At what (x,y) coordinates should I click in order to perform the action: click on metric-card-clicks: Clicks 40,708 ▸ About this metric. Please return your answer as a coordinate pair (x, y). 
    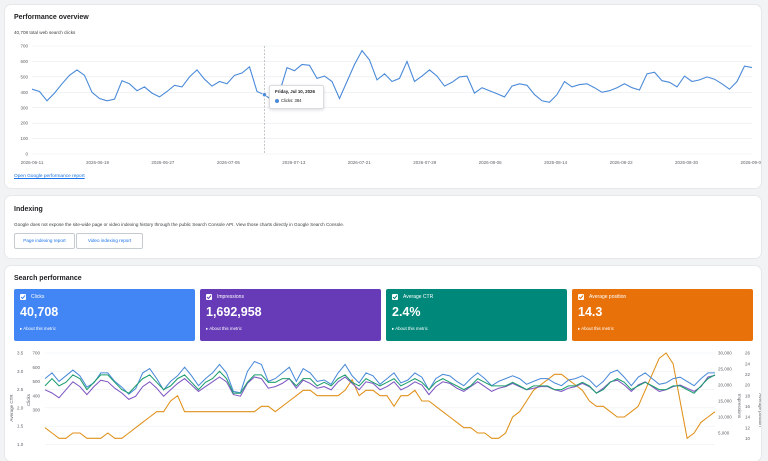
    Looking at the image, I should click on (104, 315).